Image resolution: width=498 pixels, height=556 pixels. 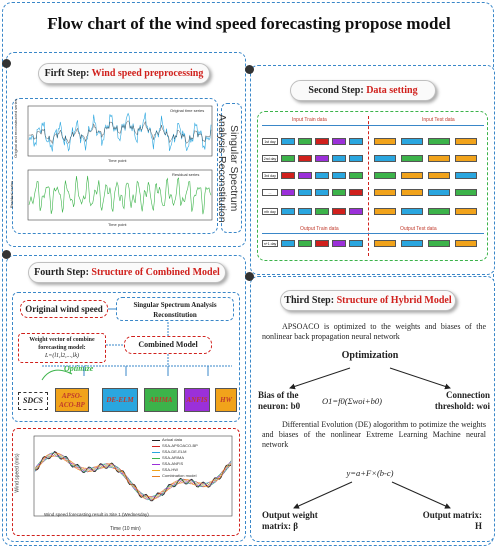 What do you see at coordinates (64, 309) in the screenshot?
I see `original-wind-speed-box: Original wind speed` at bounding box center [64, 309].